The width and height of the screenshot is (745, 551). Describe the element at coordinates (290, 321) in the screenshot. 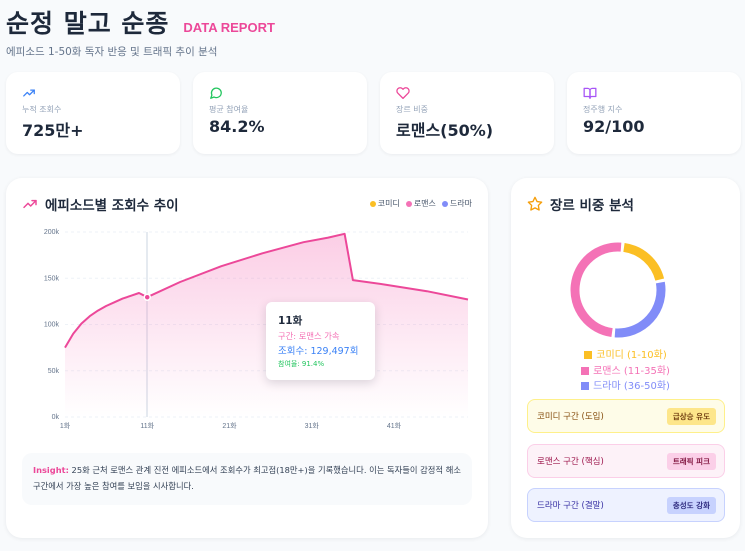

I see `tooltip-title: 11화` at that location.